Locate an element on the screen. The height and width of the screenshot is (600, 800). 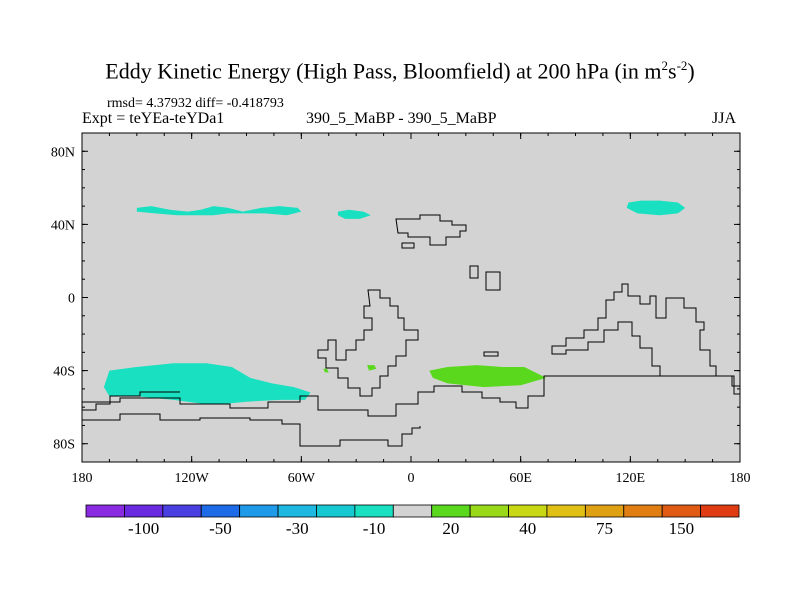
colorbar-label: 150 is located at coordinates (682, 528).